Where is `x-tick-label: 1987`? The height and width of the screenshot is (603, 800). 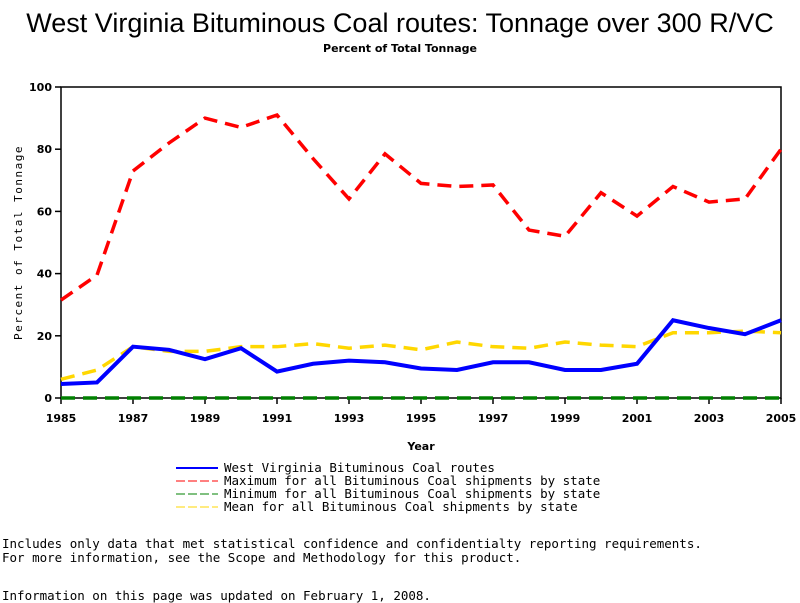
x-tick-label: 1987 is located at coordinates (133, 418).